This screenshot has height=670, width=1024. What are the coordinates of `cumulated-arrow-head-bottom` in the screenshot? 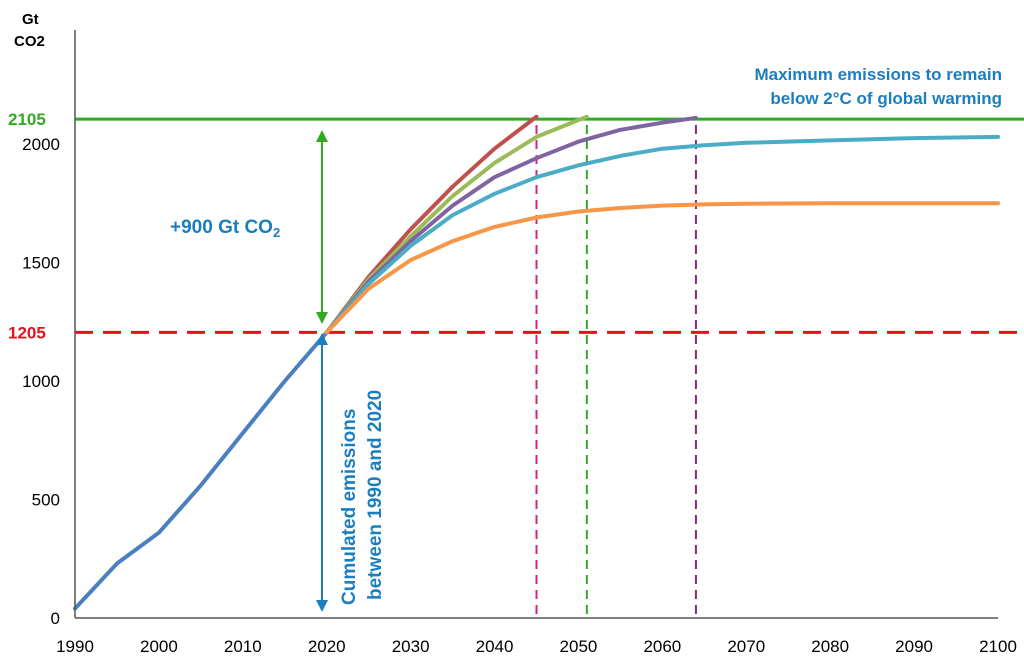 It's located at (322, 606).